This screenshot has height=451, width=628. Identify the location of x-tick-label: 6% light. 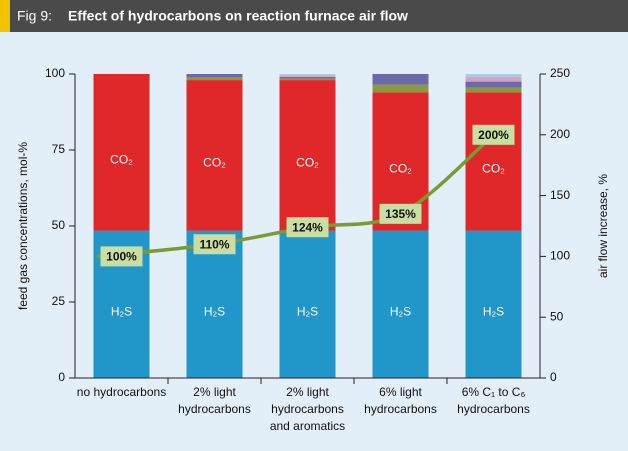
(400, 392).